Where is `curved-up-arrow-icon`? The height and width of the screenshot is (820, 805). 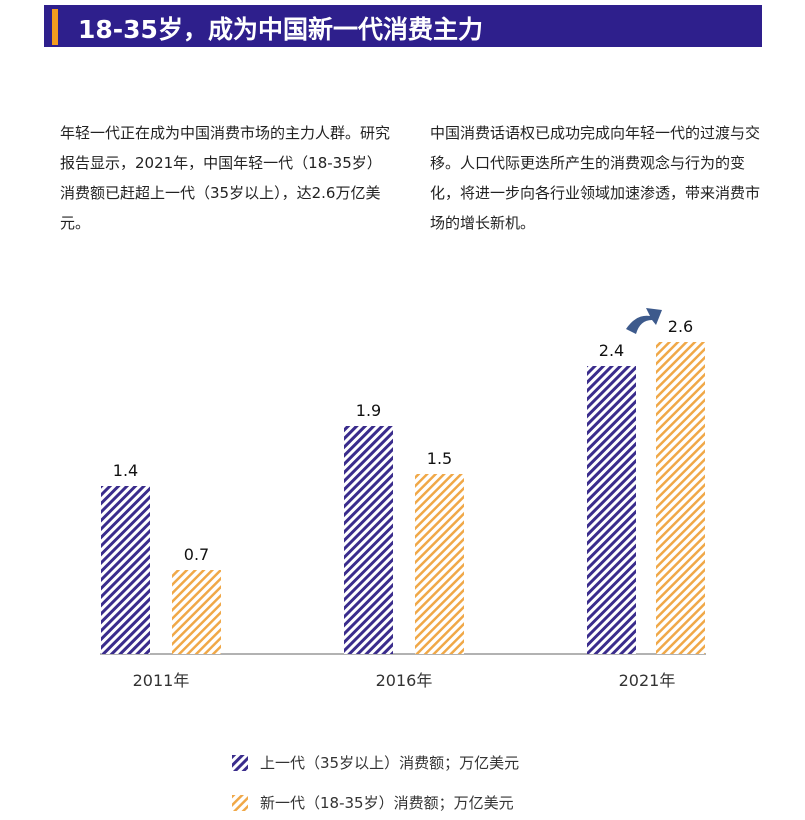
curved-up-arrow-icon is located at coordinates (644, 321).